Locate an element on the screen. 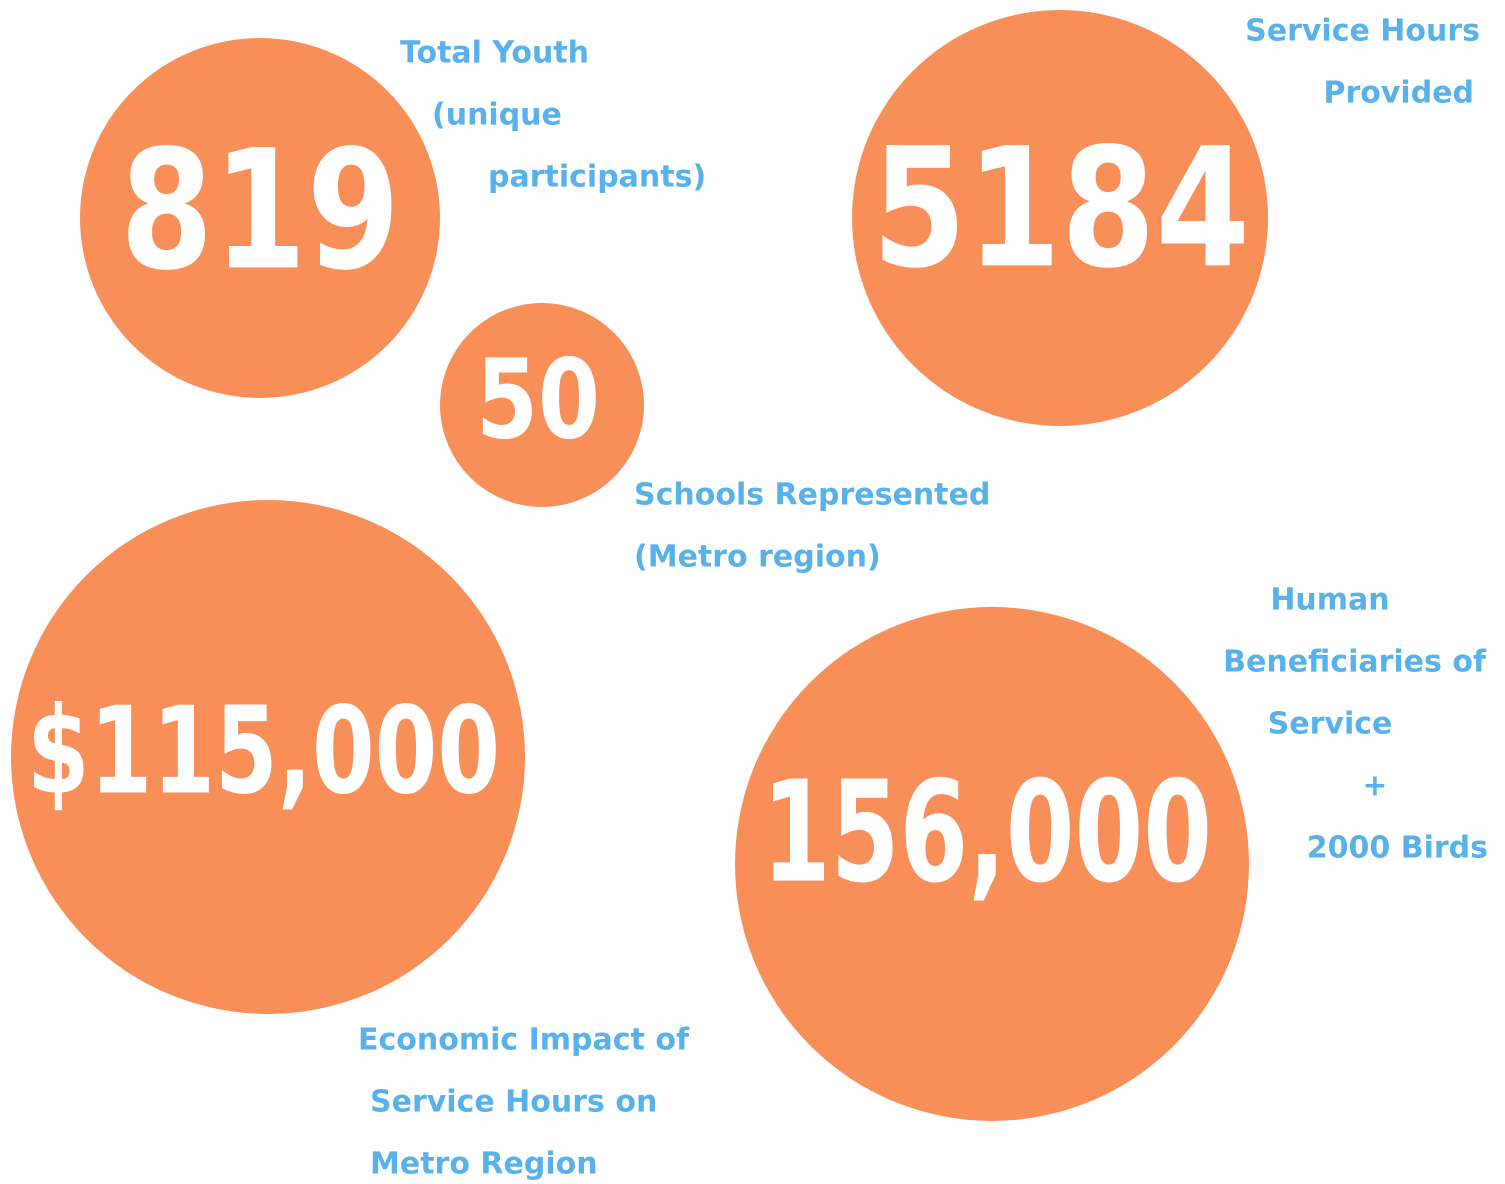 The image size is (1505, 1184). stat-label: 2000 Birds is located at coordinates (1397, 848).